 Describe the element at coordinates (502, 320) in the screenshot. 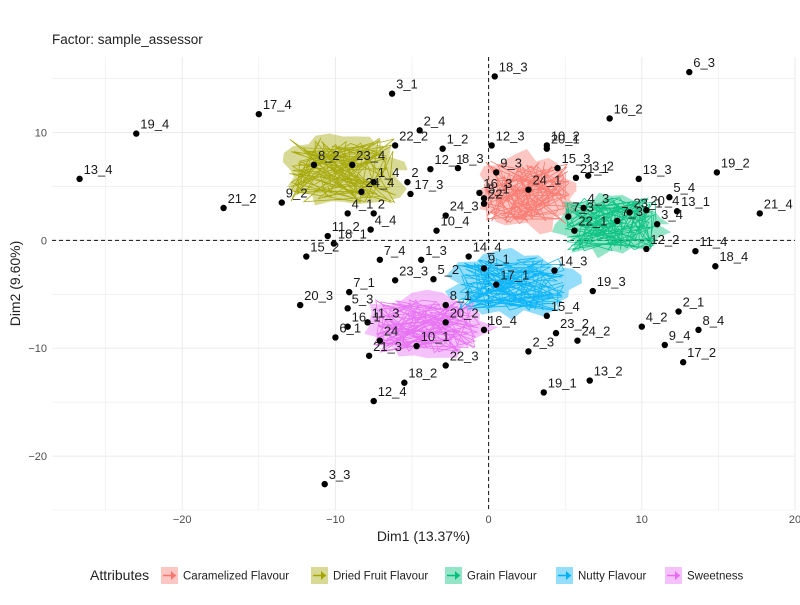

I see `sample-label: 16_4` at that location.